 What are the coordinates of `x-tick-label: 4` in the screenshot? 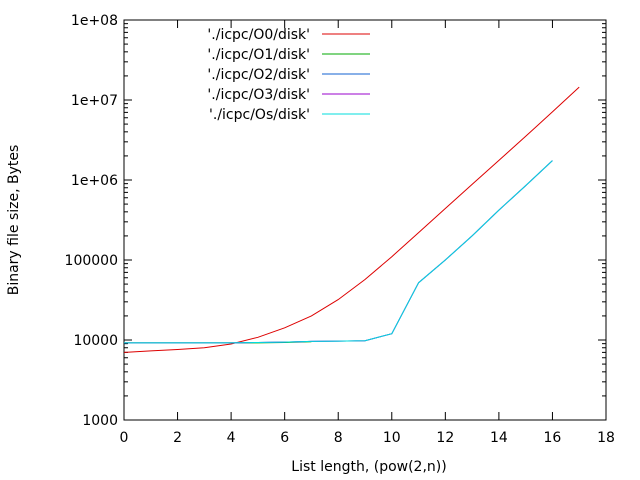 It's located at (231, 438).